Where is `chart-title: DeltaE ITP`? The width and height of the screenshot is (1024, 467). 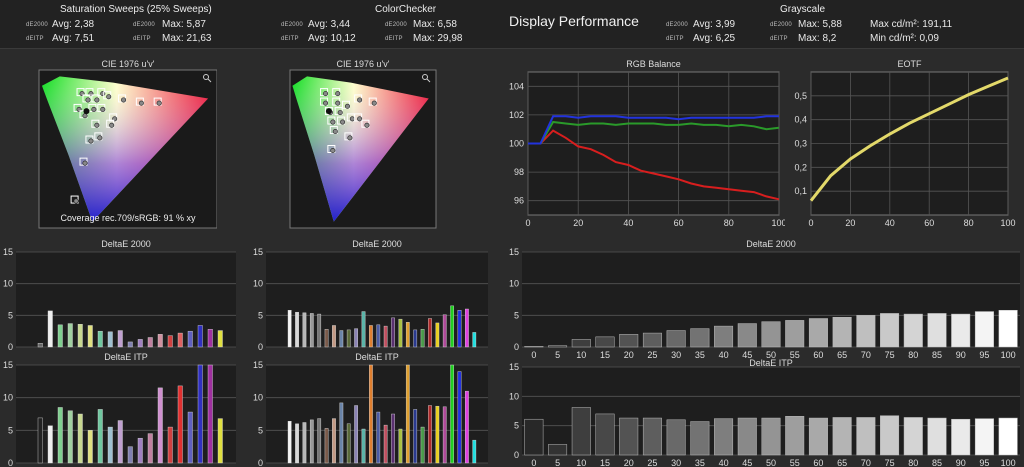
chart-title: DeltaE ITP is located at coordinates (377, 357).